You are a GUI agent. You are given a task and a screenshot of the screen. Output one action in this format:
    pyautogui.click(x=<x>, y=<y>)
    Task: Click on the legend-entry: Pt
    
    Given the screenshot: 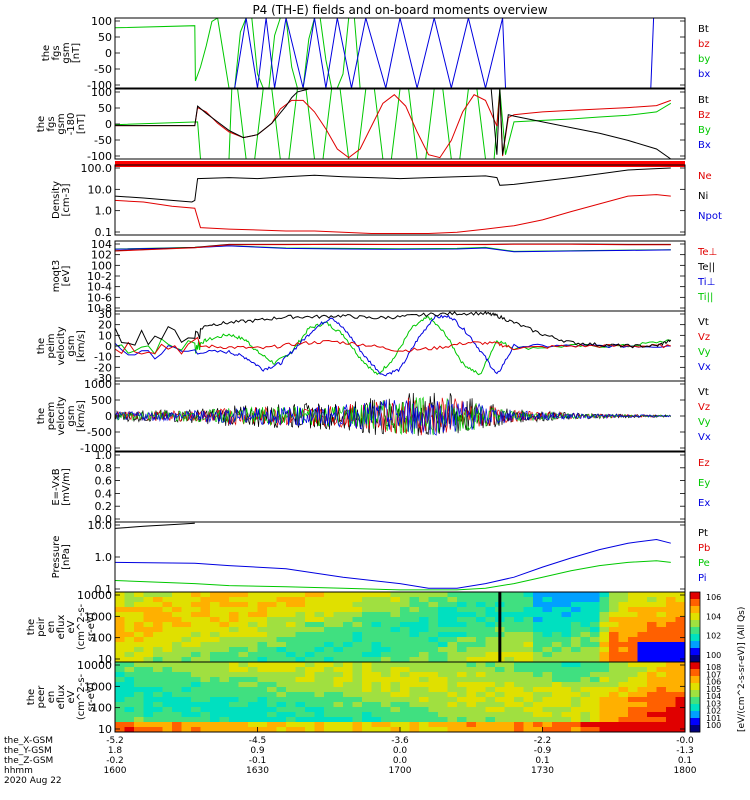 What is the action you would take?
    pyautogui.click(x=703, y=533)
    